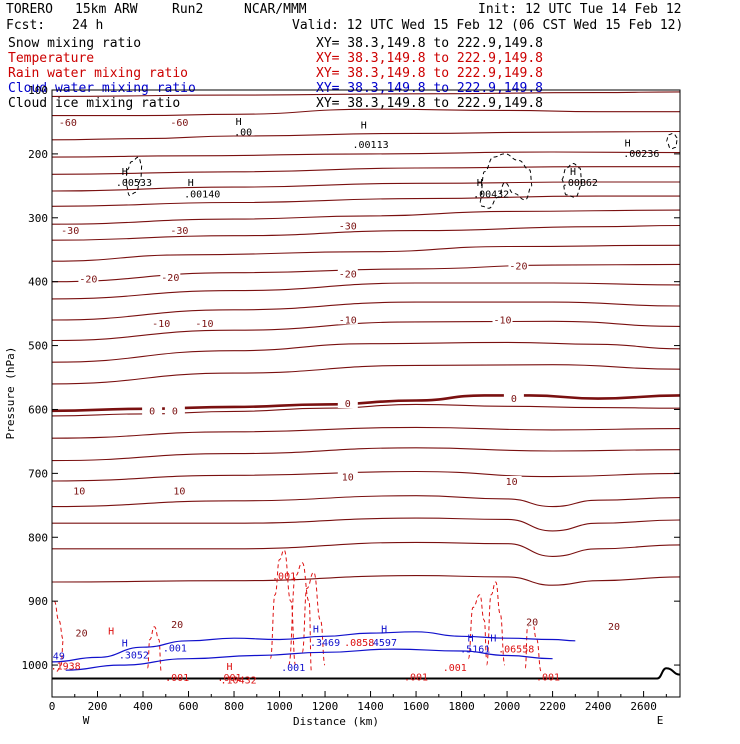 Image resolution: width=740 pixels, height=744 pixels. What do you see at coordinates (134, 183) in the screenshot?
I see `contour-label: .00533` at bounding box center [134, 183].